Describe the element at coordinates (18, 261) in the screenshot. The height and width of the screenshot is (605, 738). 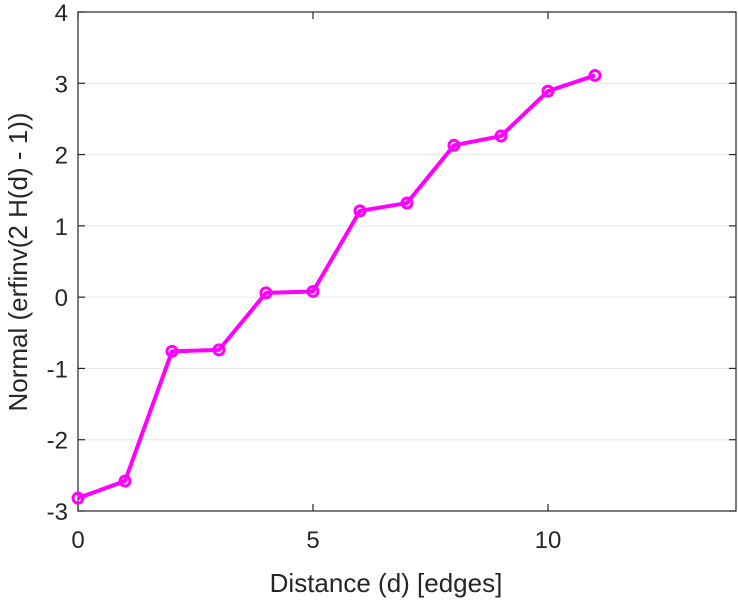
I see `y-axis-label: Normal (erfinv(2 H(d) - 1))` at that location.